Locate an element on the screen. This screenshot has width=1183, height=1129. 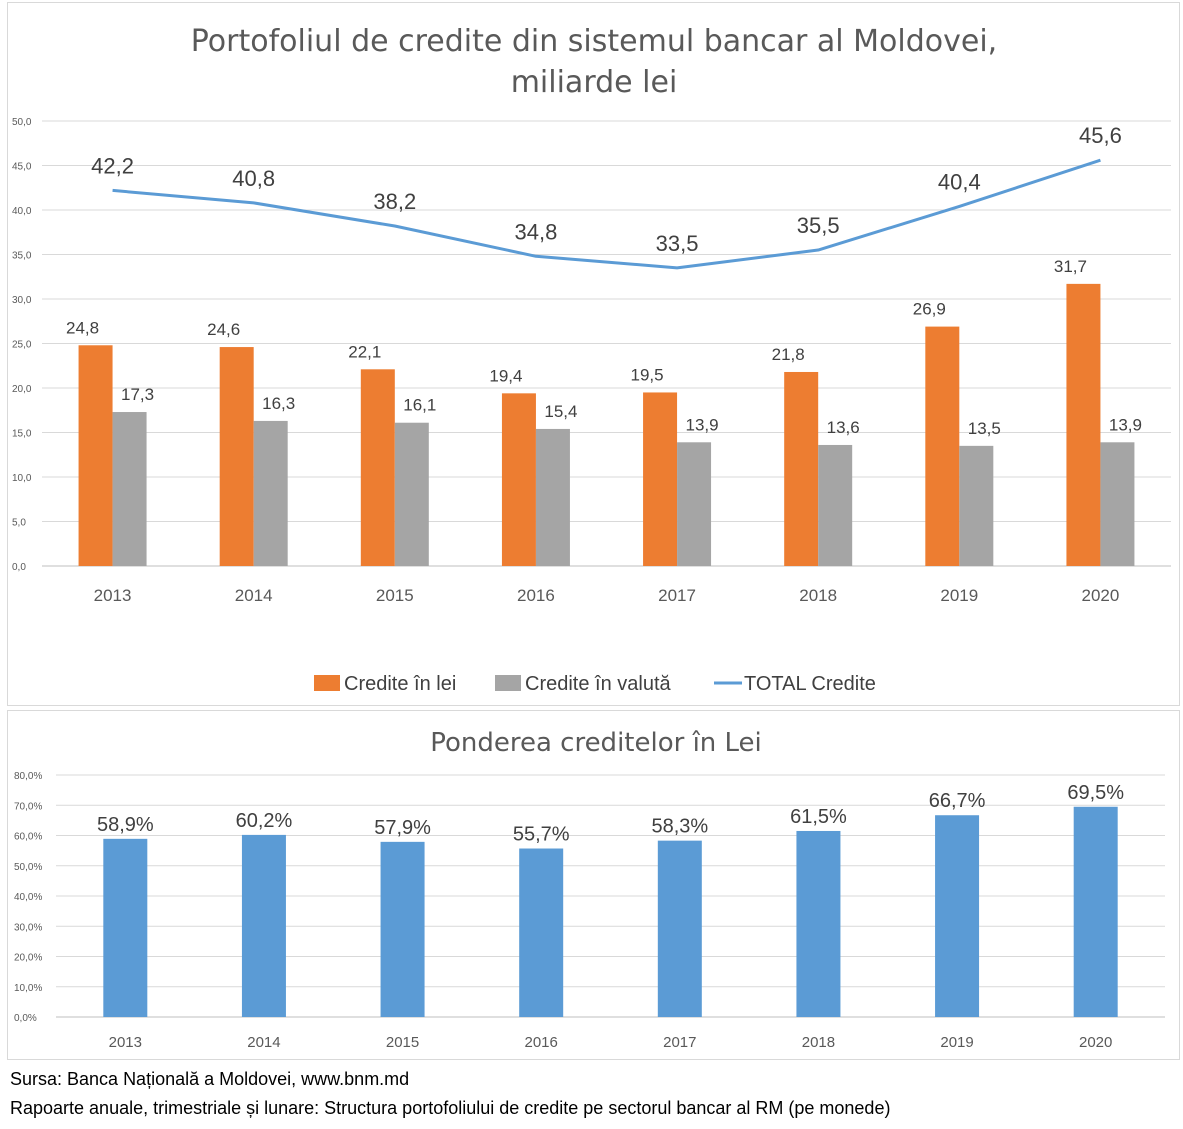
data-label-credite-n-valut: 13,5 is located at coordinates (984, 428).